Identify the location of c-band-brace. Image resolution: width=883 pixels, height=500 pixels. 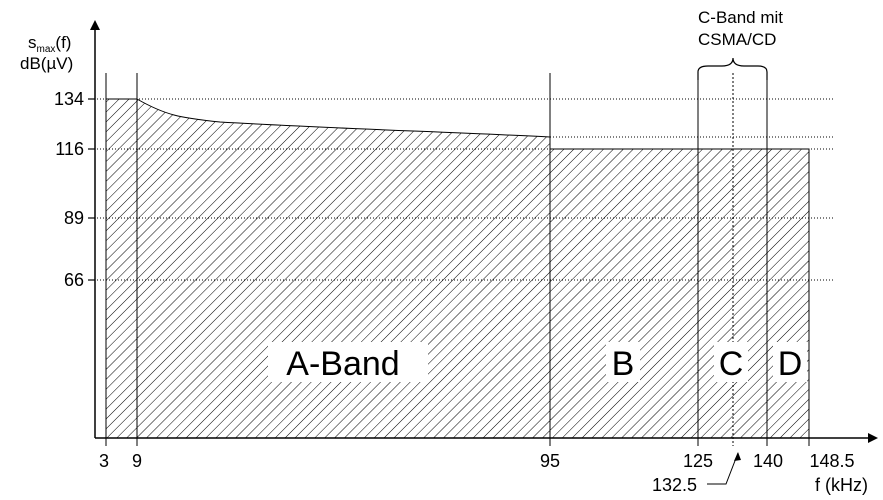
(732, 68).